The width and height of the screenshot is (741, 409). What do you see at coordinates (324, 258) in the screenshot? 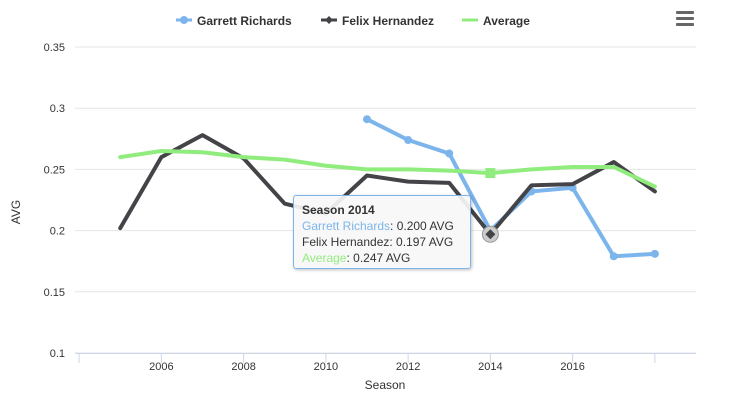
I see `tooltip-series-name: Average` at bounding box center [324, 258].